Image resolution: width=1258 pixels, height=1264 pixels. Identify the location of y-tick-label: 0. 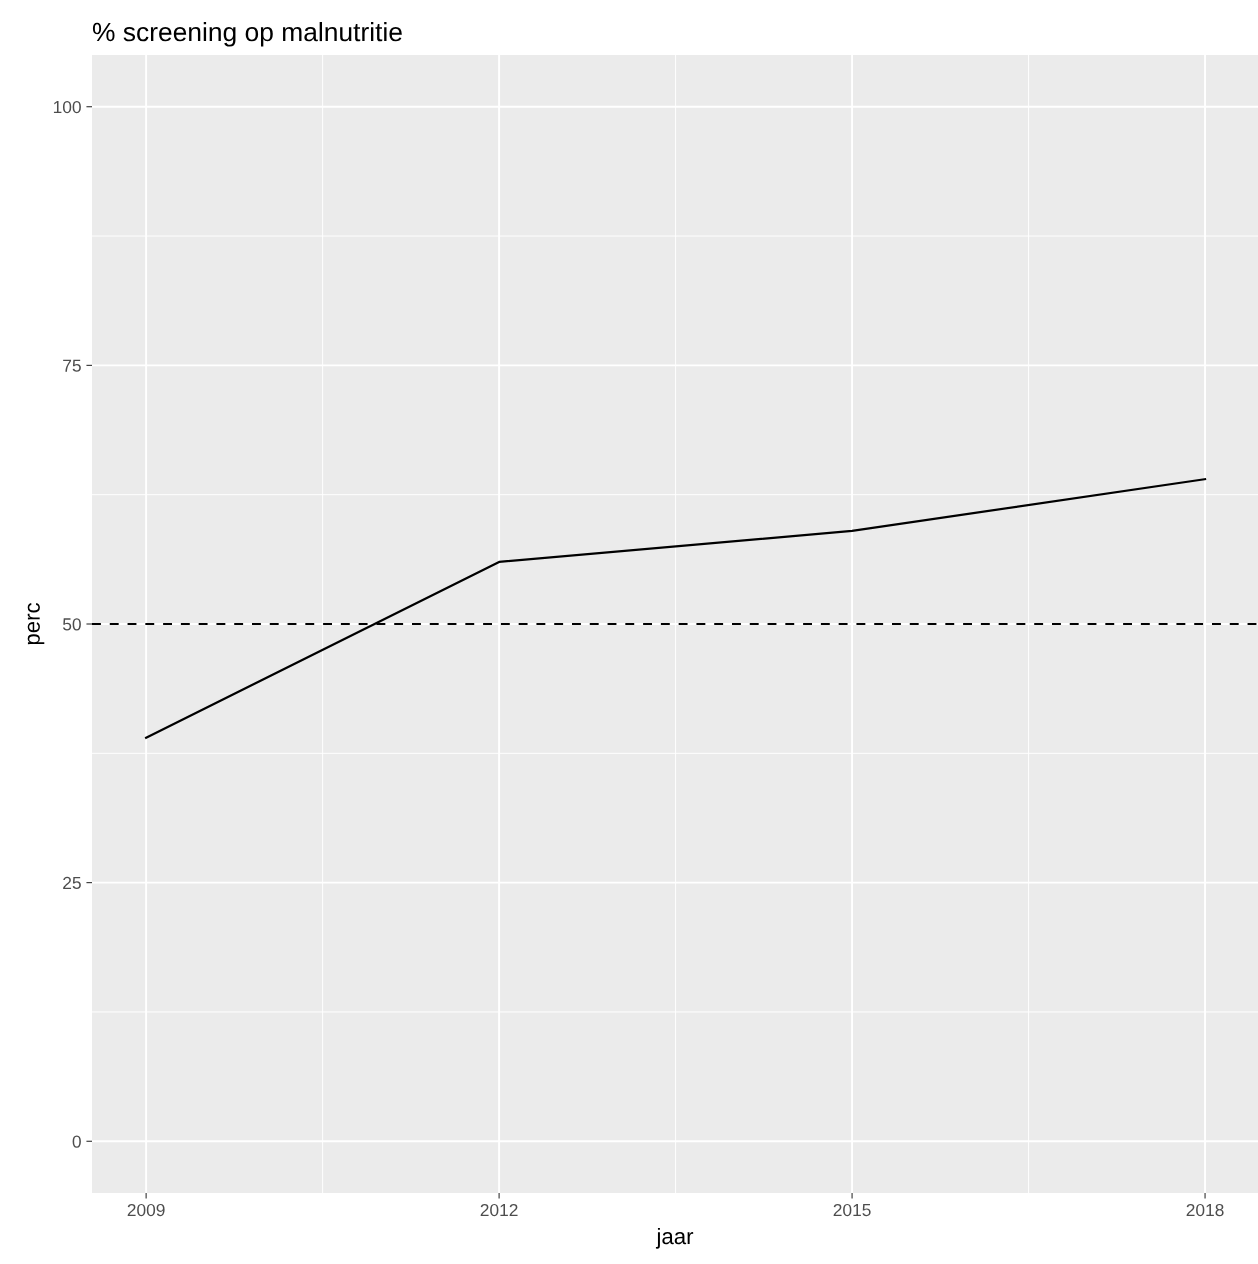
(76, 1141).